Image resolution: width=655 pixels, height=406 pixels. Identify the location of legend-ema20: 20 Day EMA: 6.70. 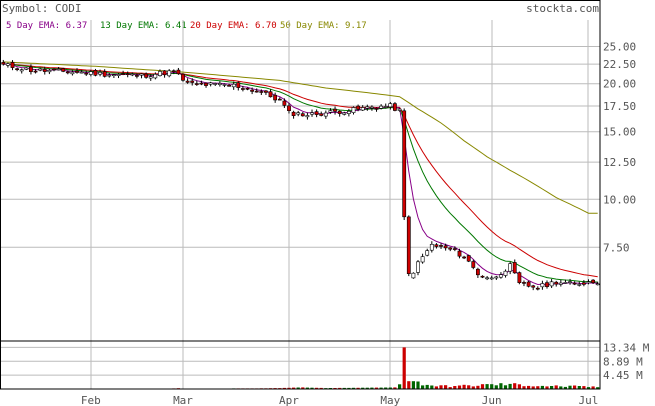
(233, 26).